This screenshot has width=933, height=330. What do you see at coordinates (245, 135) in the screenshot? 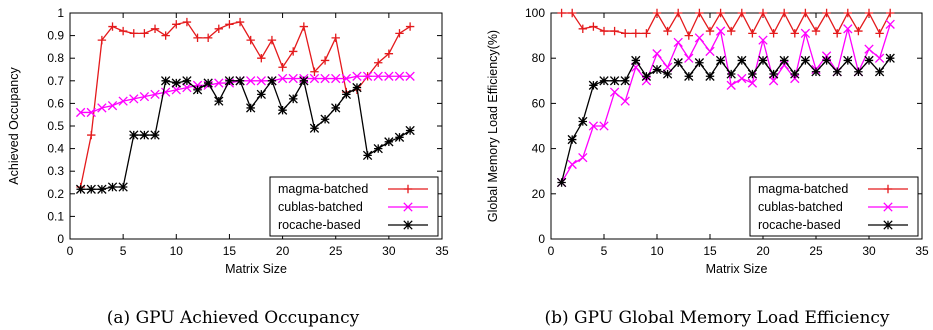
I see `series-rocache-based` at bounding box center [245, 135].